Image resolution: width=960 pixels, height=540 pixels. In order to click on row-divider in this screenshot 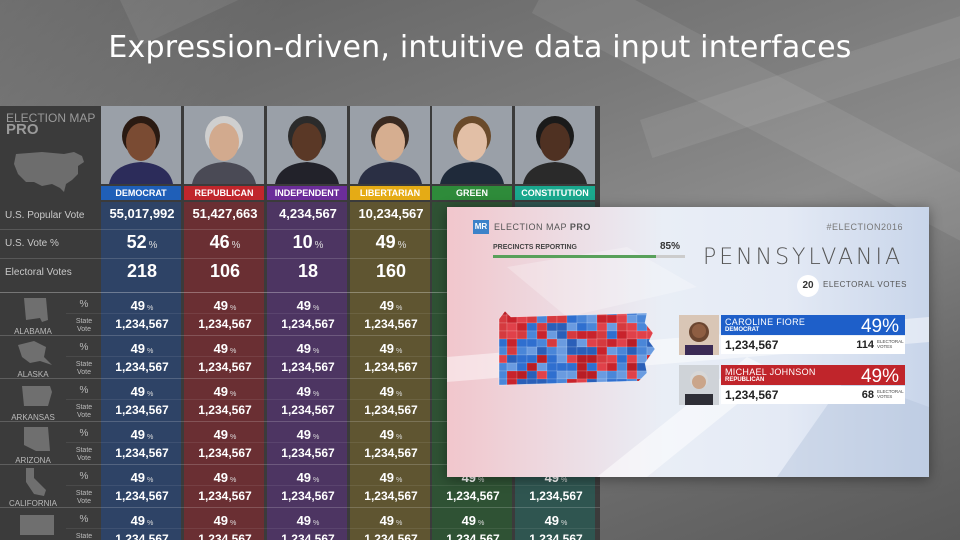, I will do `click(300, 292)`.